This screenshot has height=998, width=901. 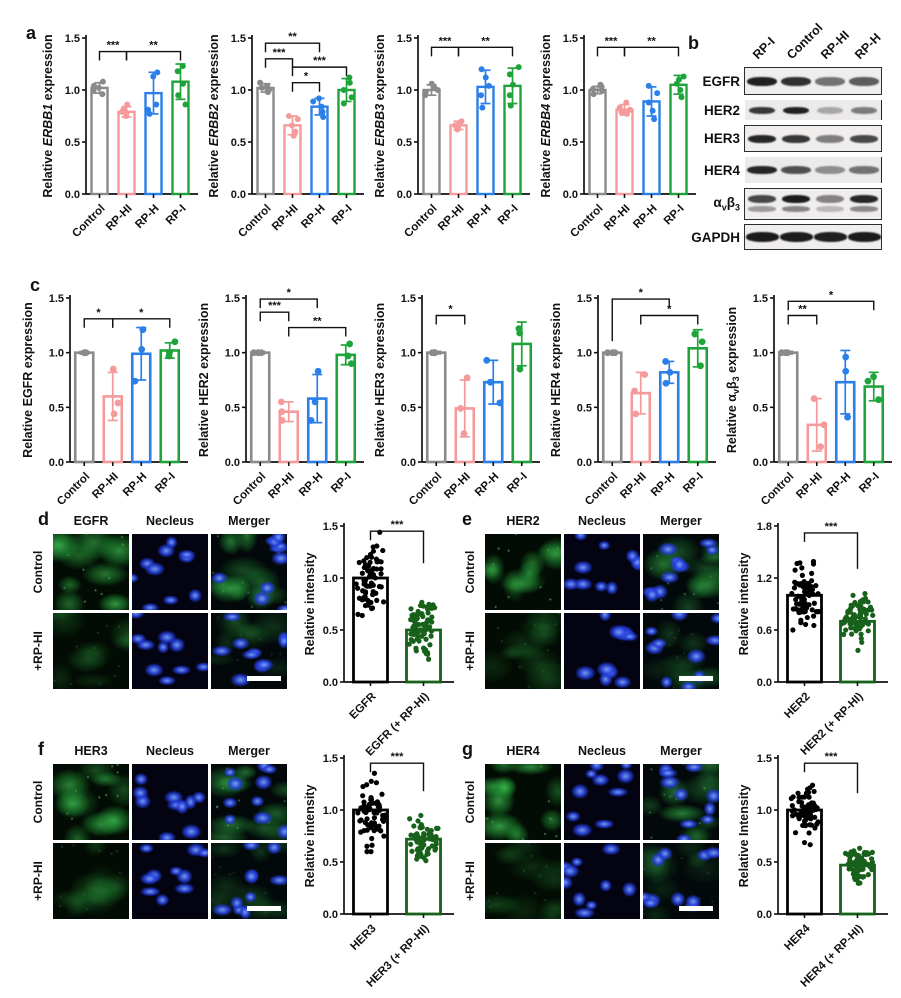 What do you see at coordinates (681, 521) in the screenshot?
I see `merger-label: Merger` at bounding box center [681, 521].